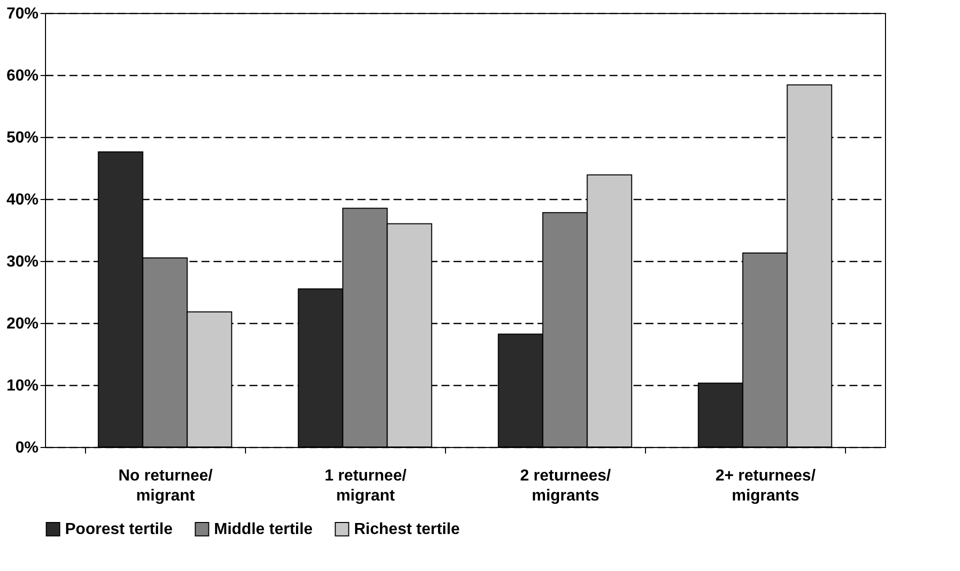 The image size is (960, 571). I want to click on y-tick-label: 40%, so click(22, 200).